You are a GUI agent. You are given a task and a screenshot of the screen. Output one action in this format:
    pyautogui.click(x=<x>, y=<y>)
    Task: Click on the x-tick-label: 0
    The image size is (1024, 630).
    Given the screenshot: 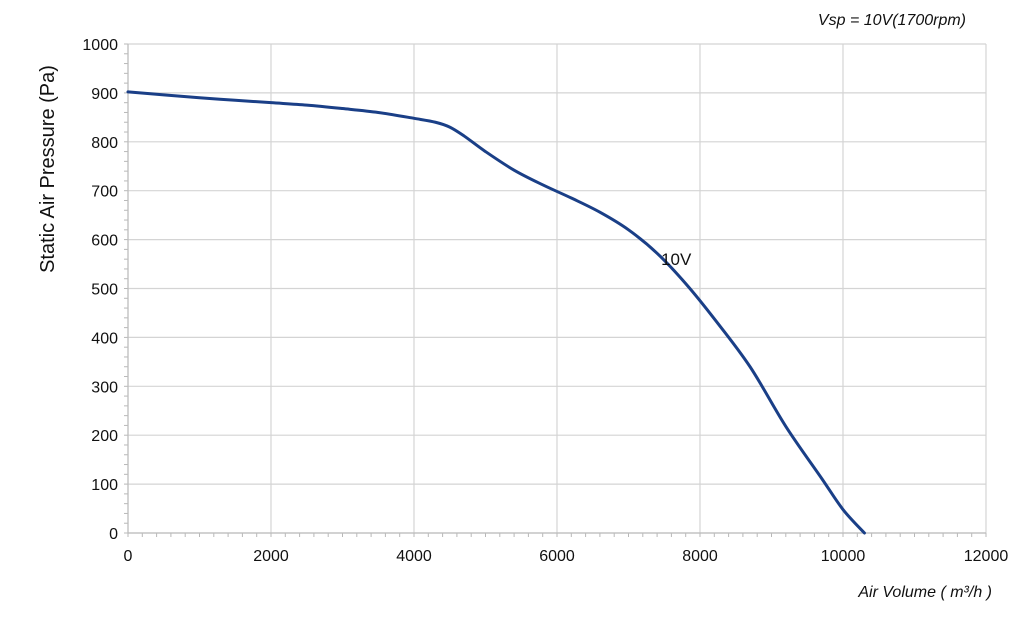 What is the action you would take?
    pyautogui.click(x=128, y=556)
    